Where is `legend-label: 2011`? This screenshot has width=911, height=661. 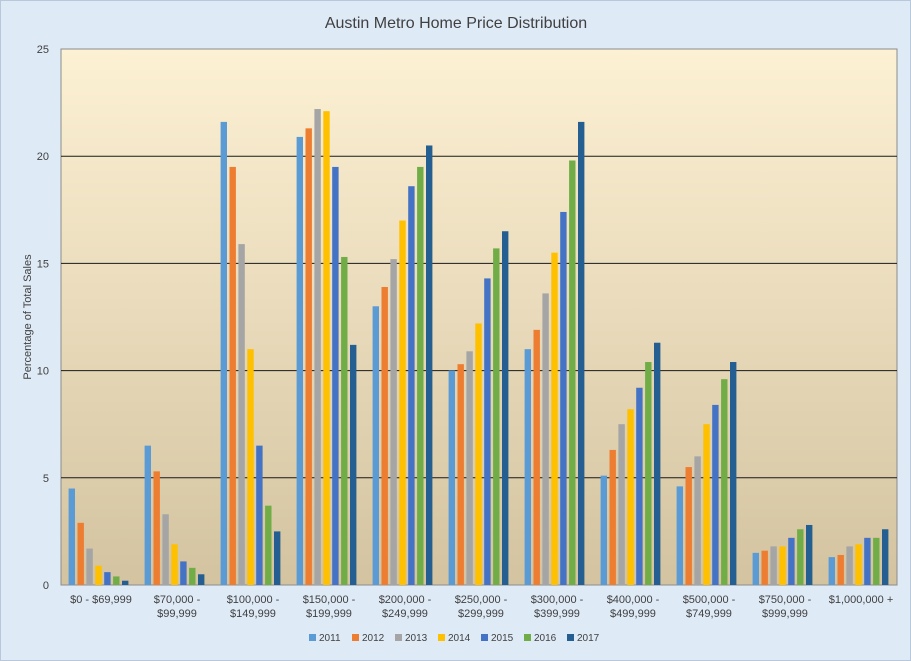 legend-label: 2011 is located at coordinates (330, 638).